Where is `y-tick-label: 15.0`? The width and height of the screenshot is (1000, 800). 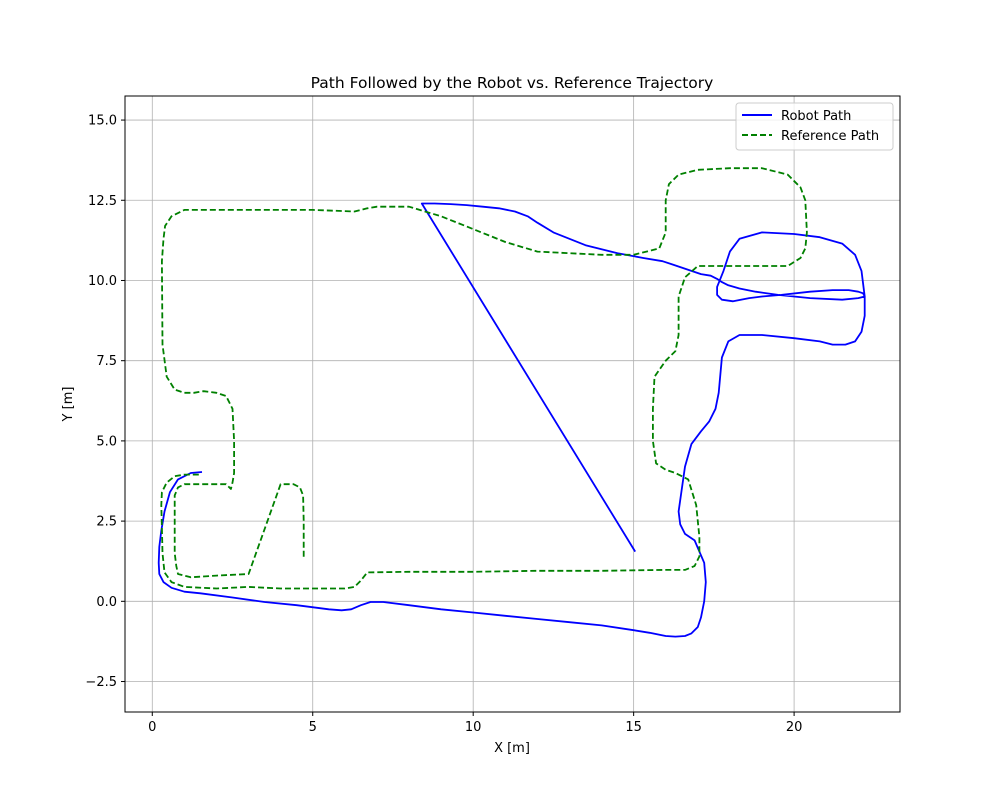 y-tick-label: 15.0 is located at coordinates (102, 121).